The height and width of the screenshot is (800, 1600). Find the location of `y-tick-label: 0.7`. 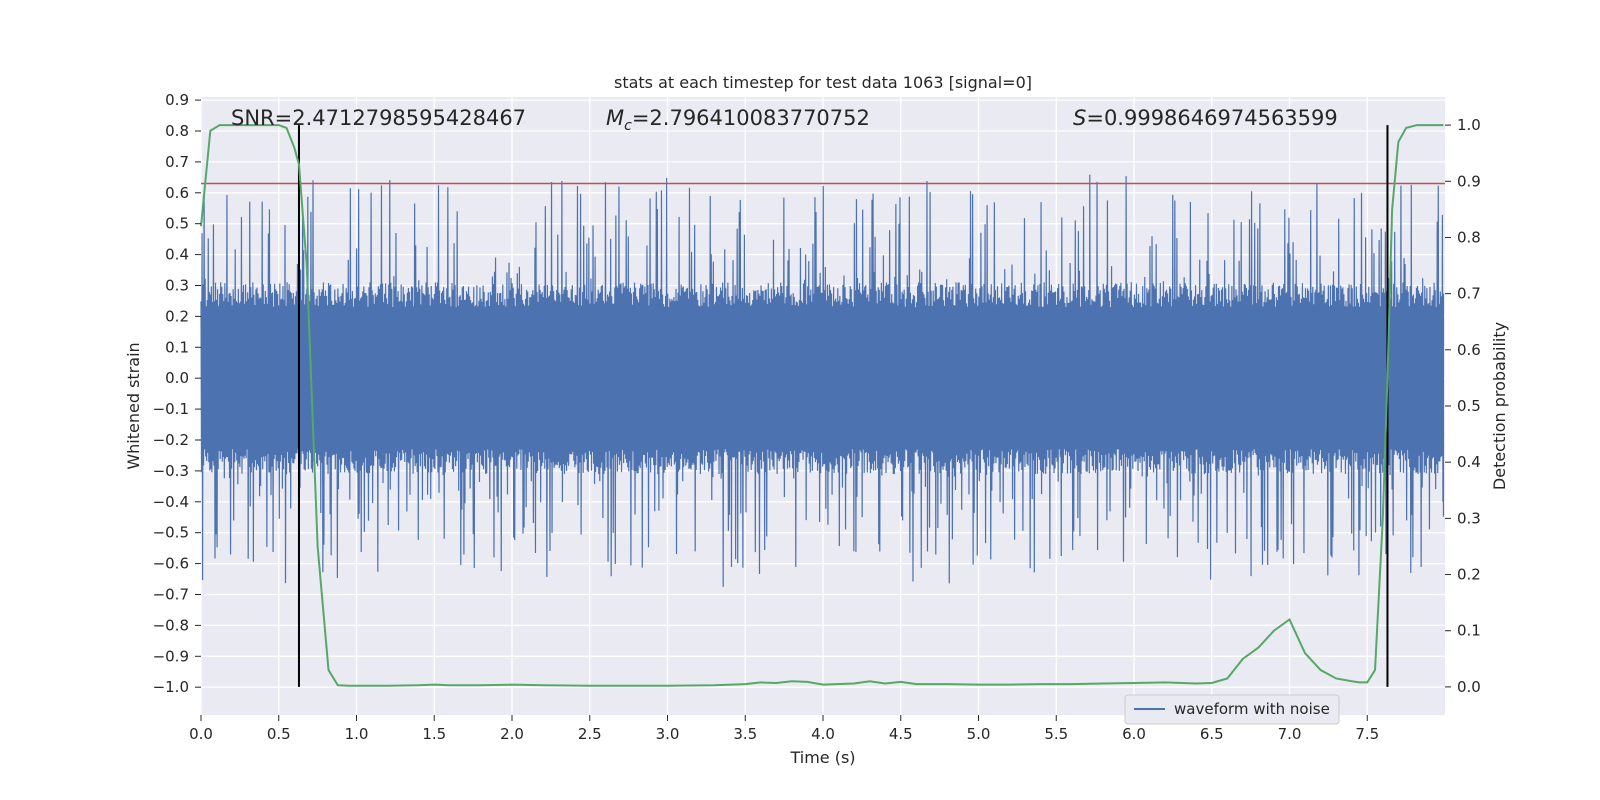

y-tick-label: 0.7 is located at coordinates (177, 162).